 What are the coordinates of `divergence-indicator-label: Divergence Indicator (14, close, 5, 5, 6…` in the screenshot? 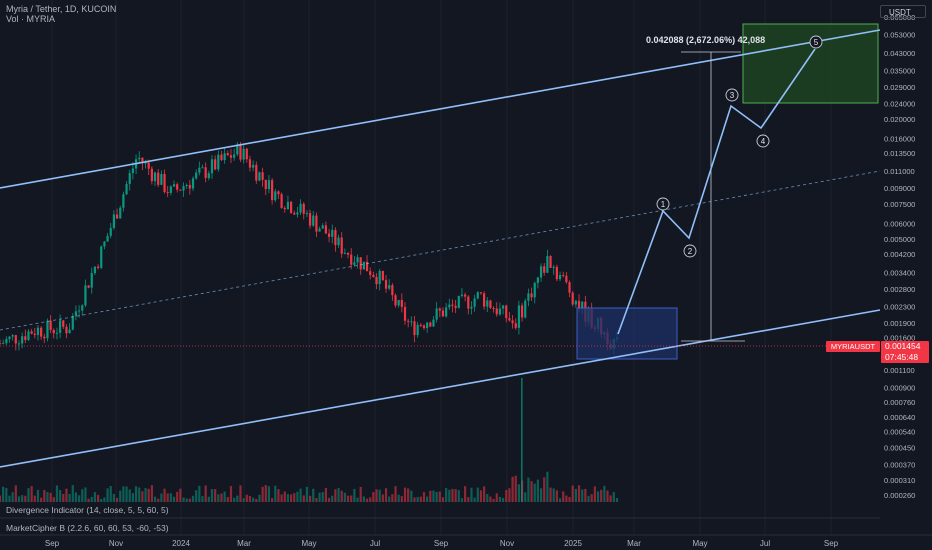 It's located at (87, 510).